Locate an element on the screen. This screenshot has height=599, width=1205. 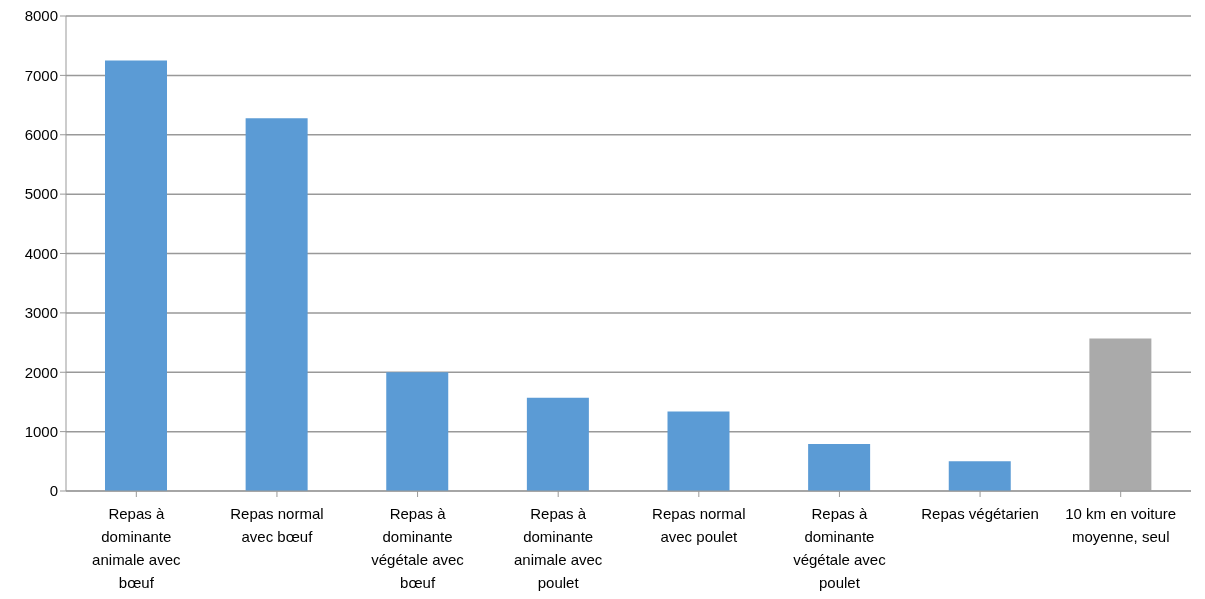
y-tick-label: 0 is located at coordinates (53, 491).